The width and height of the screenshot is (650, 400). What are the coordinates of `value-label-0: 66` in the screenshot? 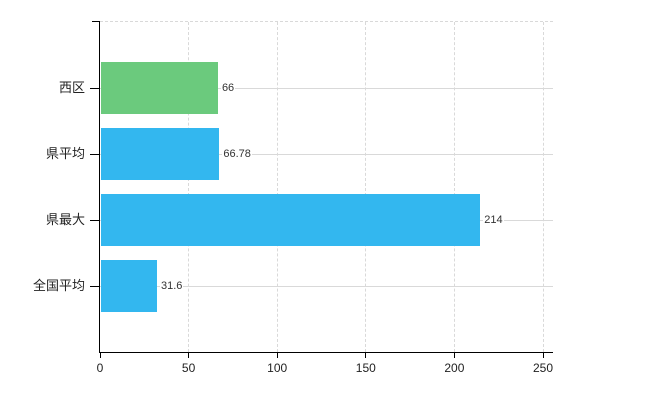 It's located at (228, 88).